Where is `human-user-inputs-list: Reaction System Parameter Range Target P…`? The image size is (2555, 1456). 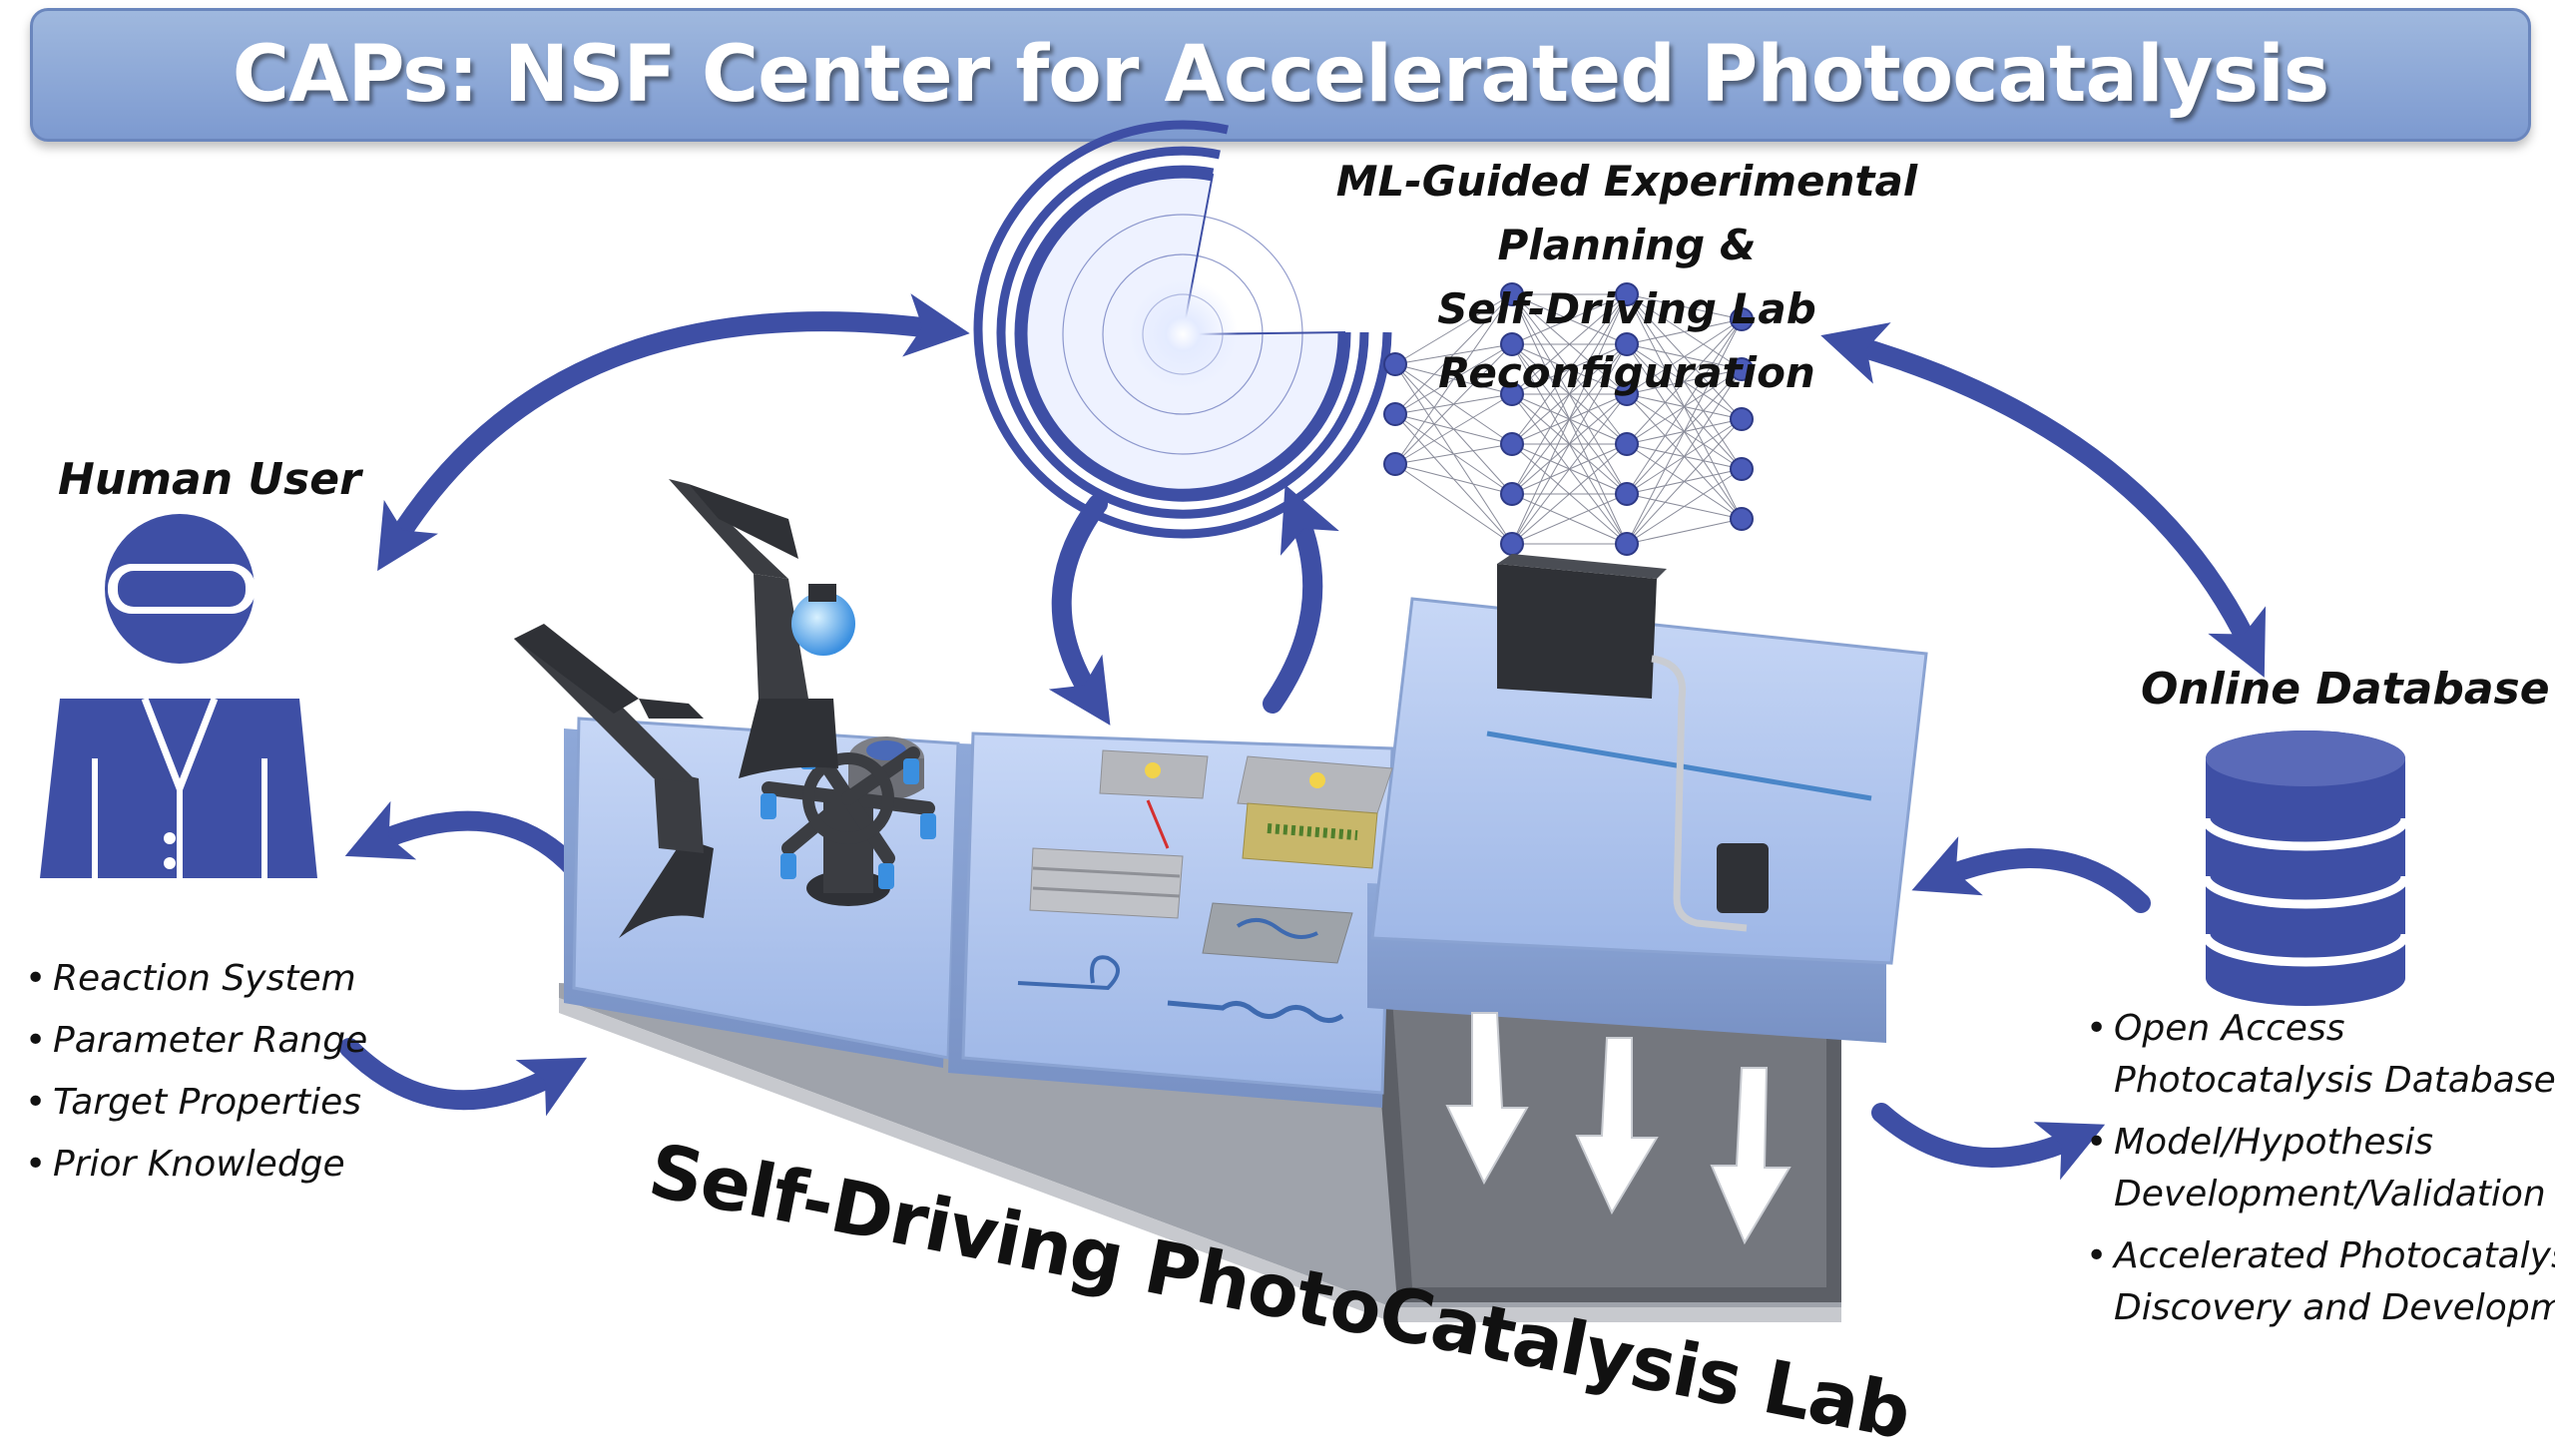 human-user-inputs-list: Reaction System Parameter Range Target P… is located at coordinates (196, 1072).